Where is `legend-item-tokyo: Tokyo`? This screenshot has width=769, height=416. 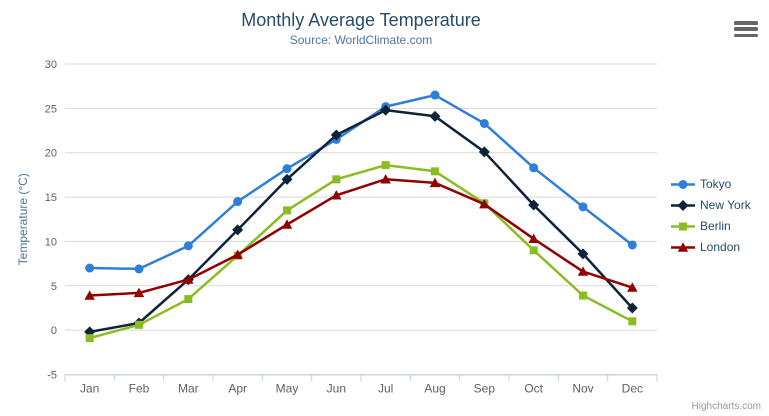 legend-item-tokyo: Tokyo is located at coordinates (711, 184).